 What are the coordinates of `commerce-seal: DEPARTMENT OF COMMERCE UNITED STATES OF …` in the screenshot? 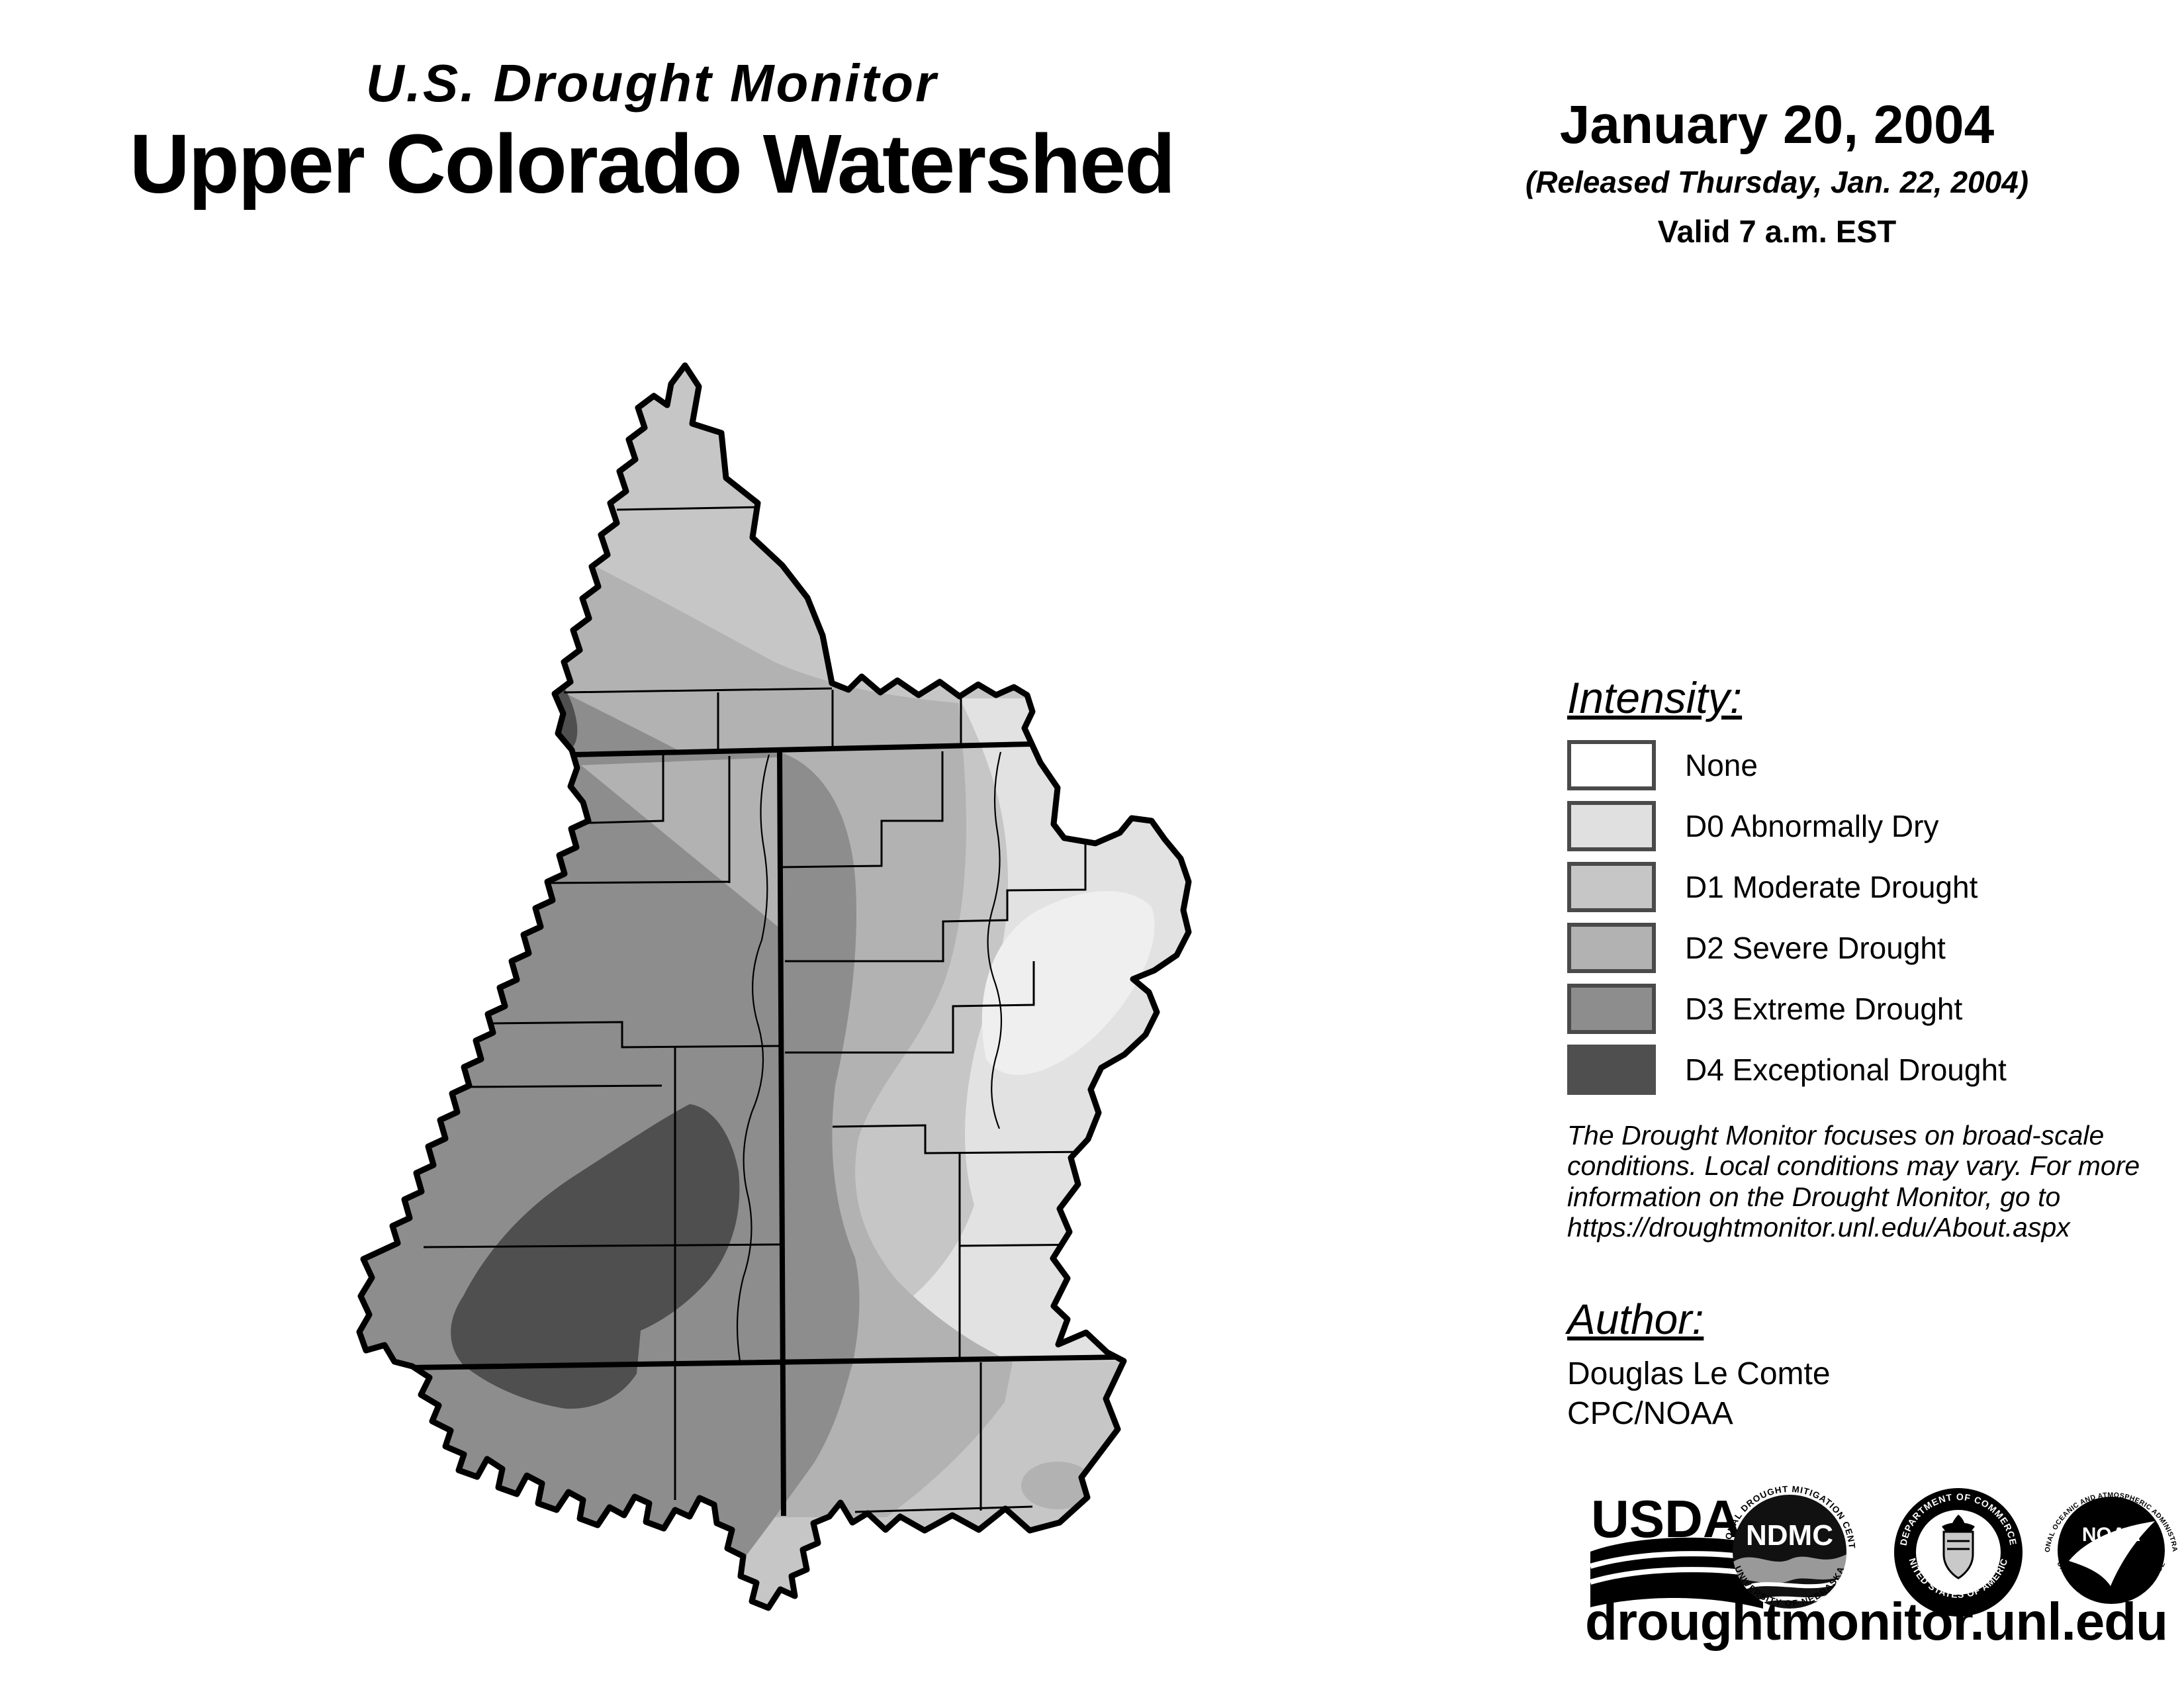 It's located at (1957, 1551).